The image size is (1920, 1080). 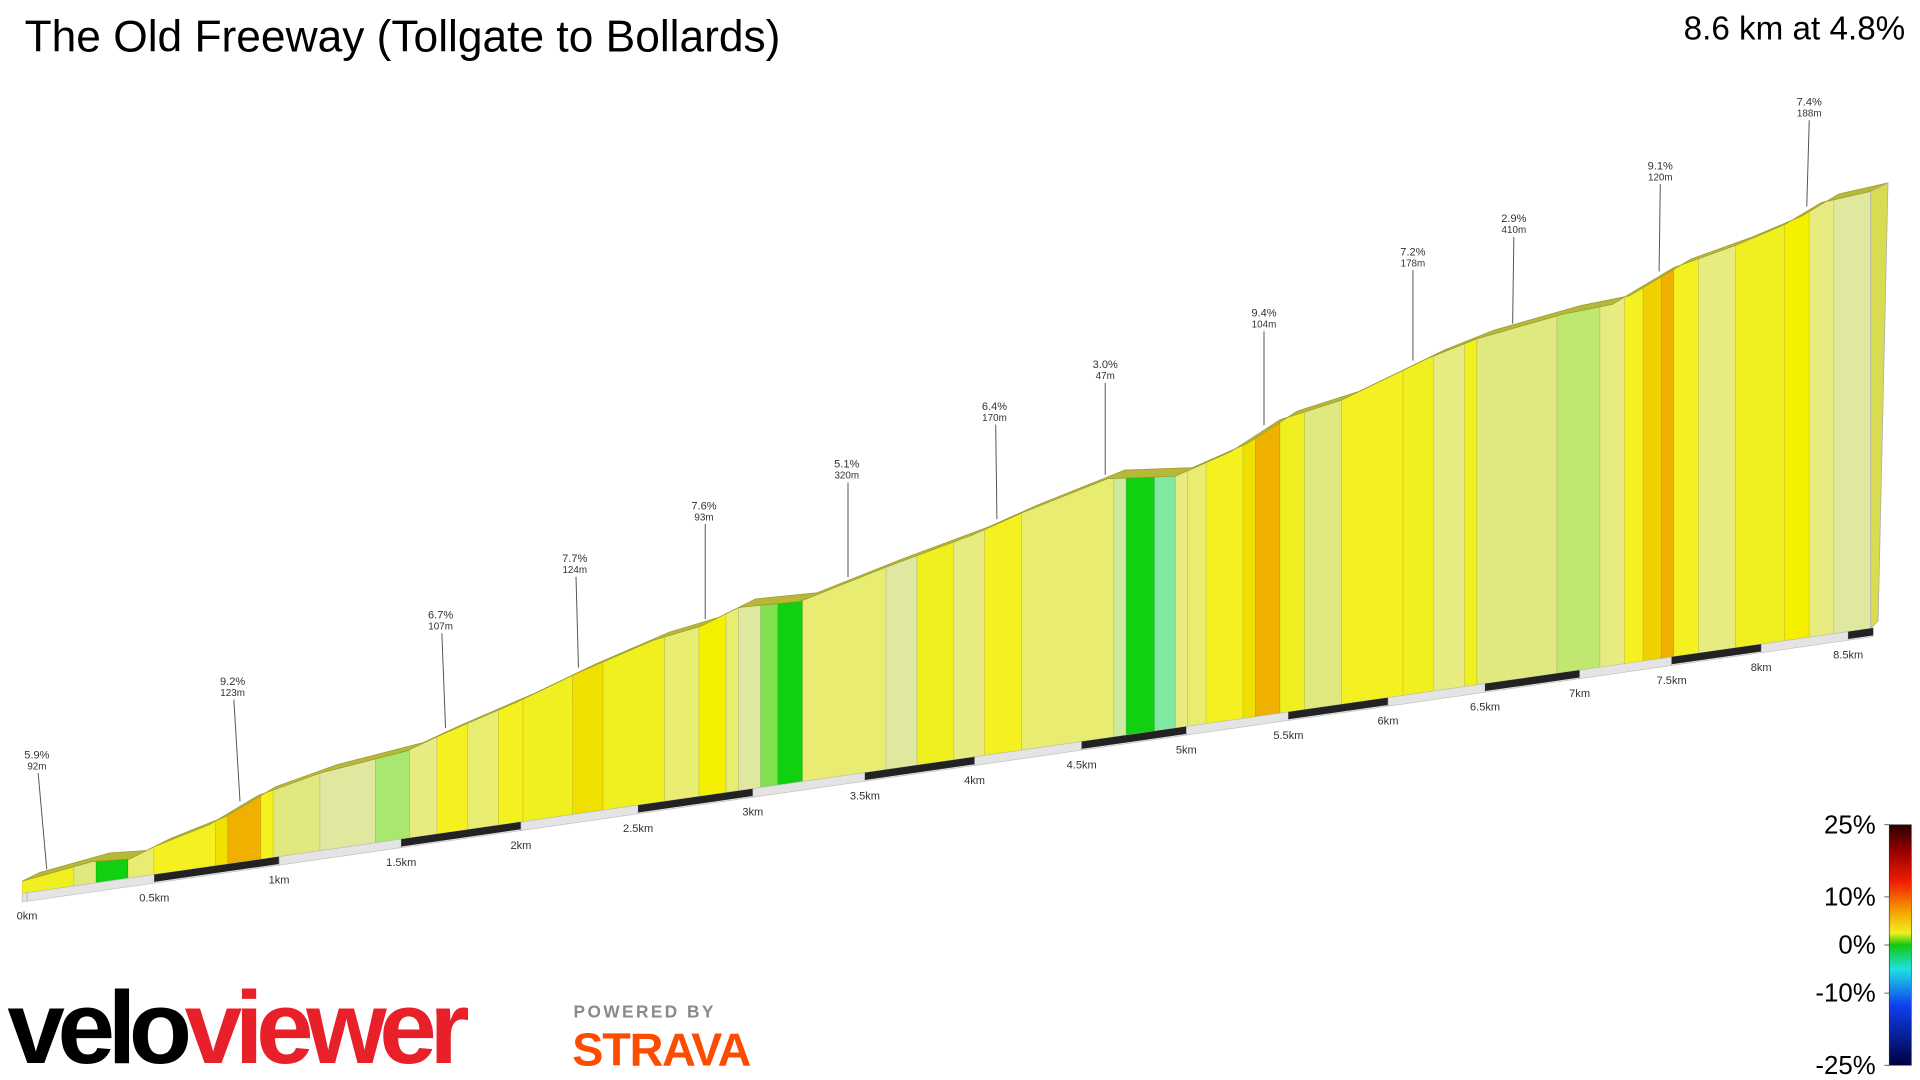 I want to click on annotation-grade: 3.0%, so click(x=1105, y=365).